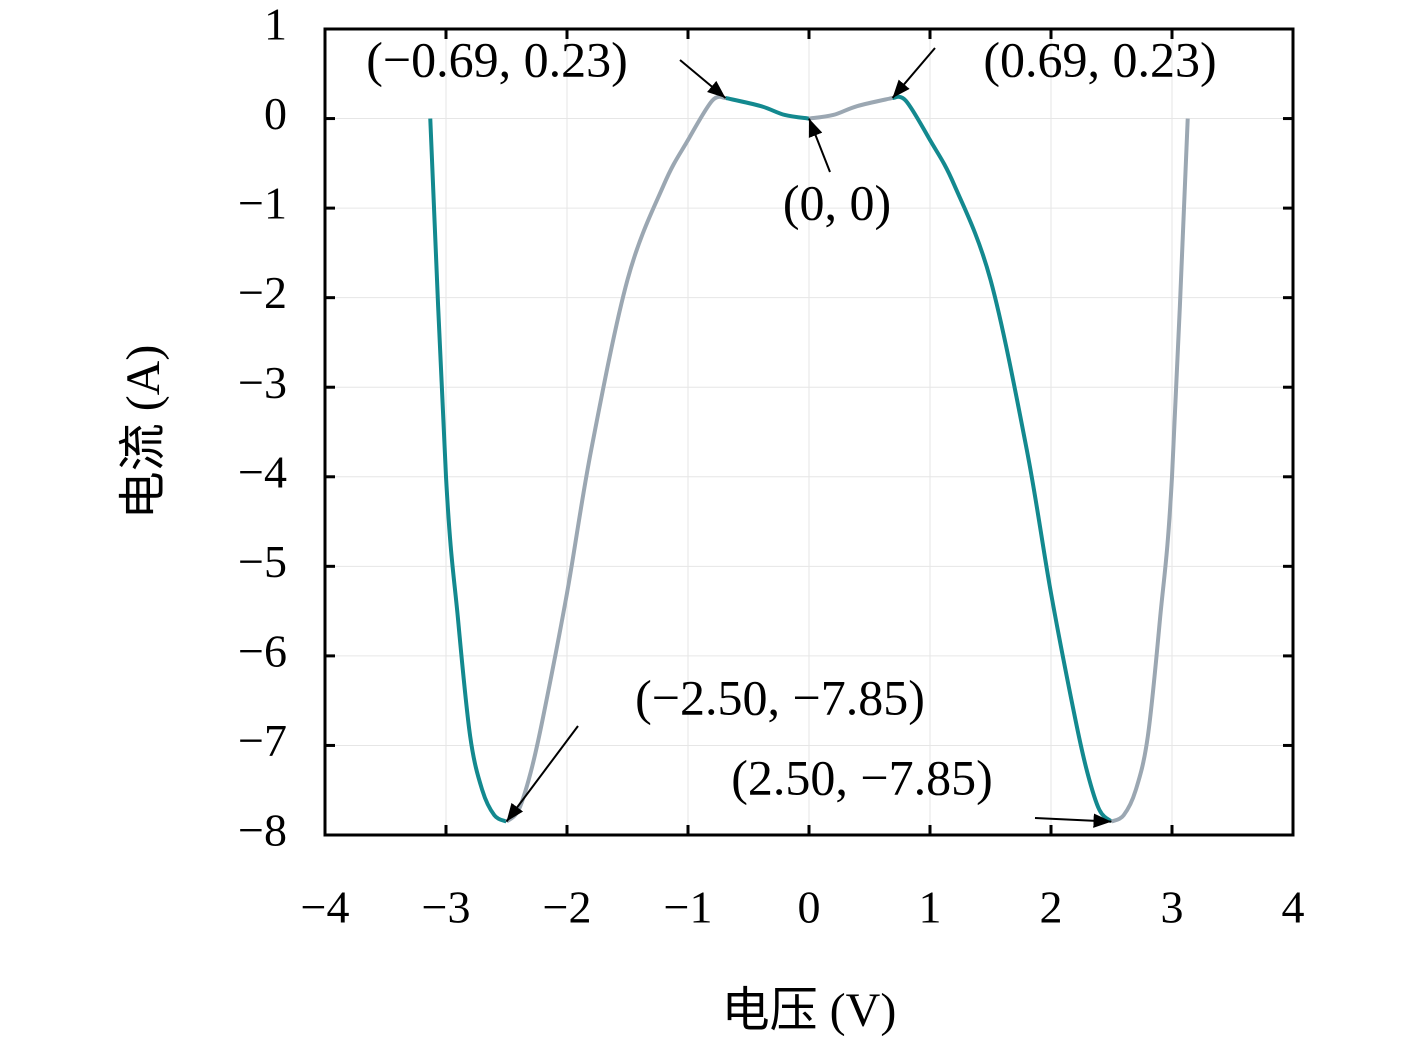  I want to click on y-tick-label: −1, so click(262, 203).